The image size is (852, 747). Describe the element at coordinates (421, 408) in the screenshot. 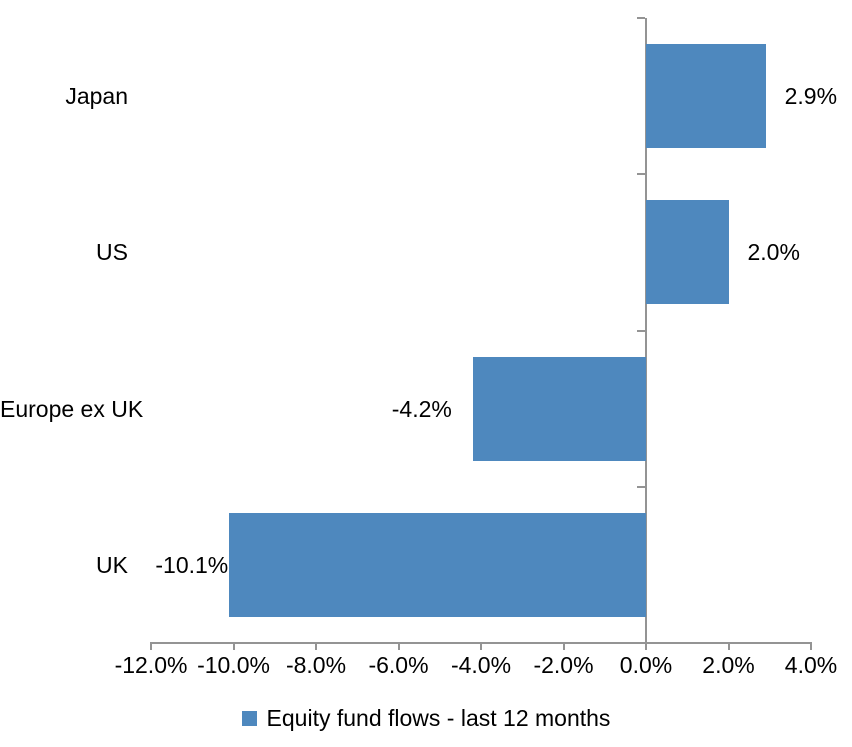

I see `bar-value-label: -4.2%` at that location.